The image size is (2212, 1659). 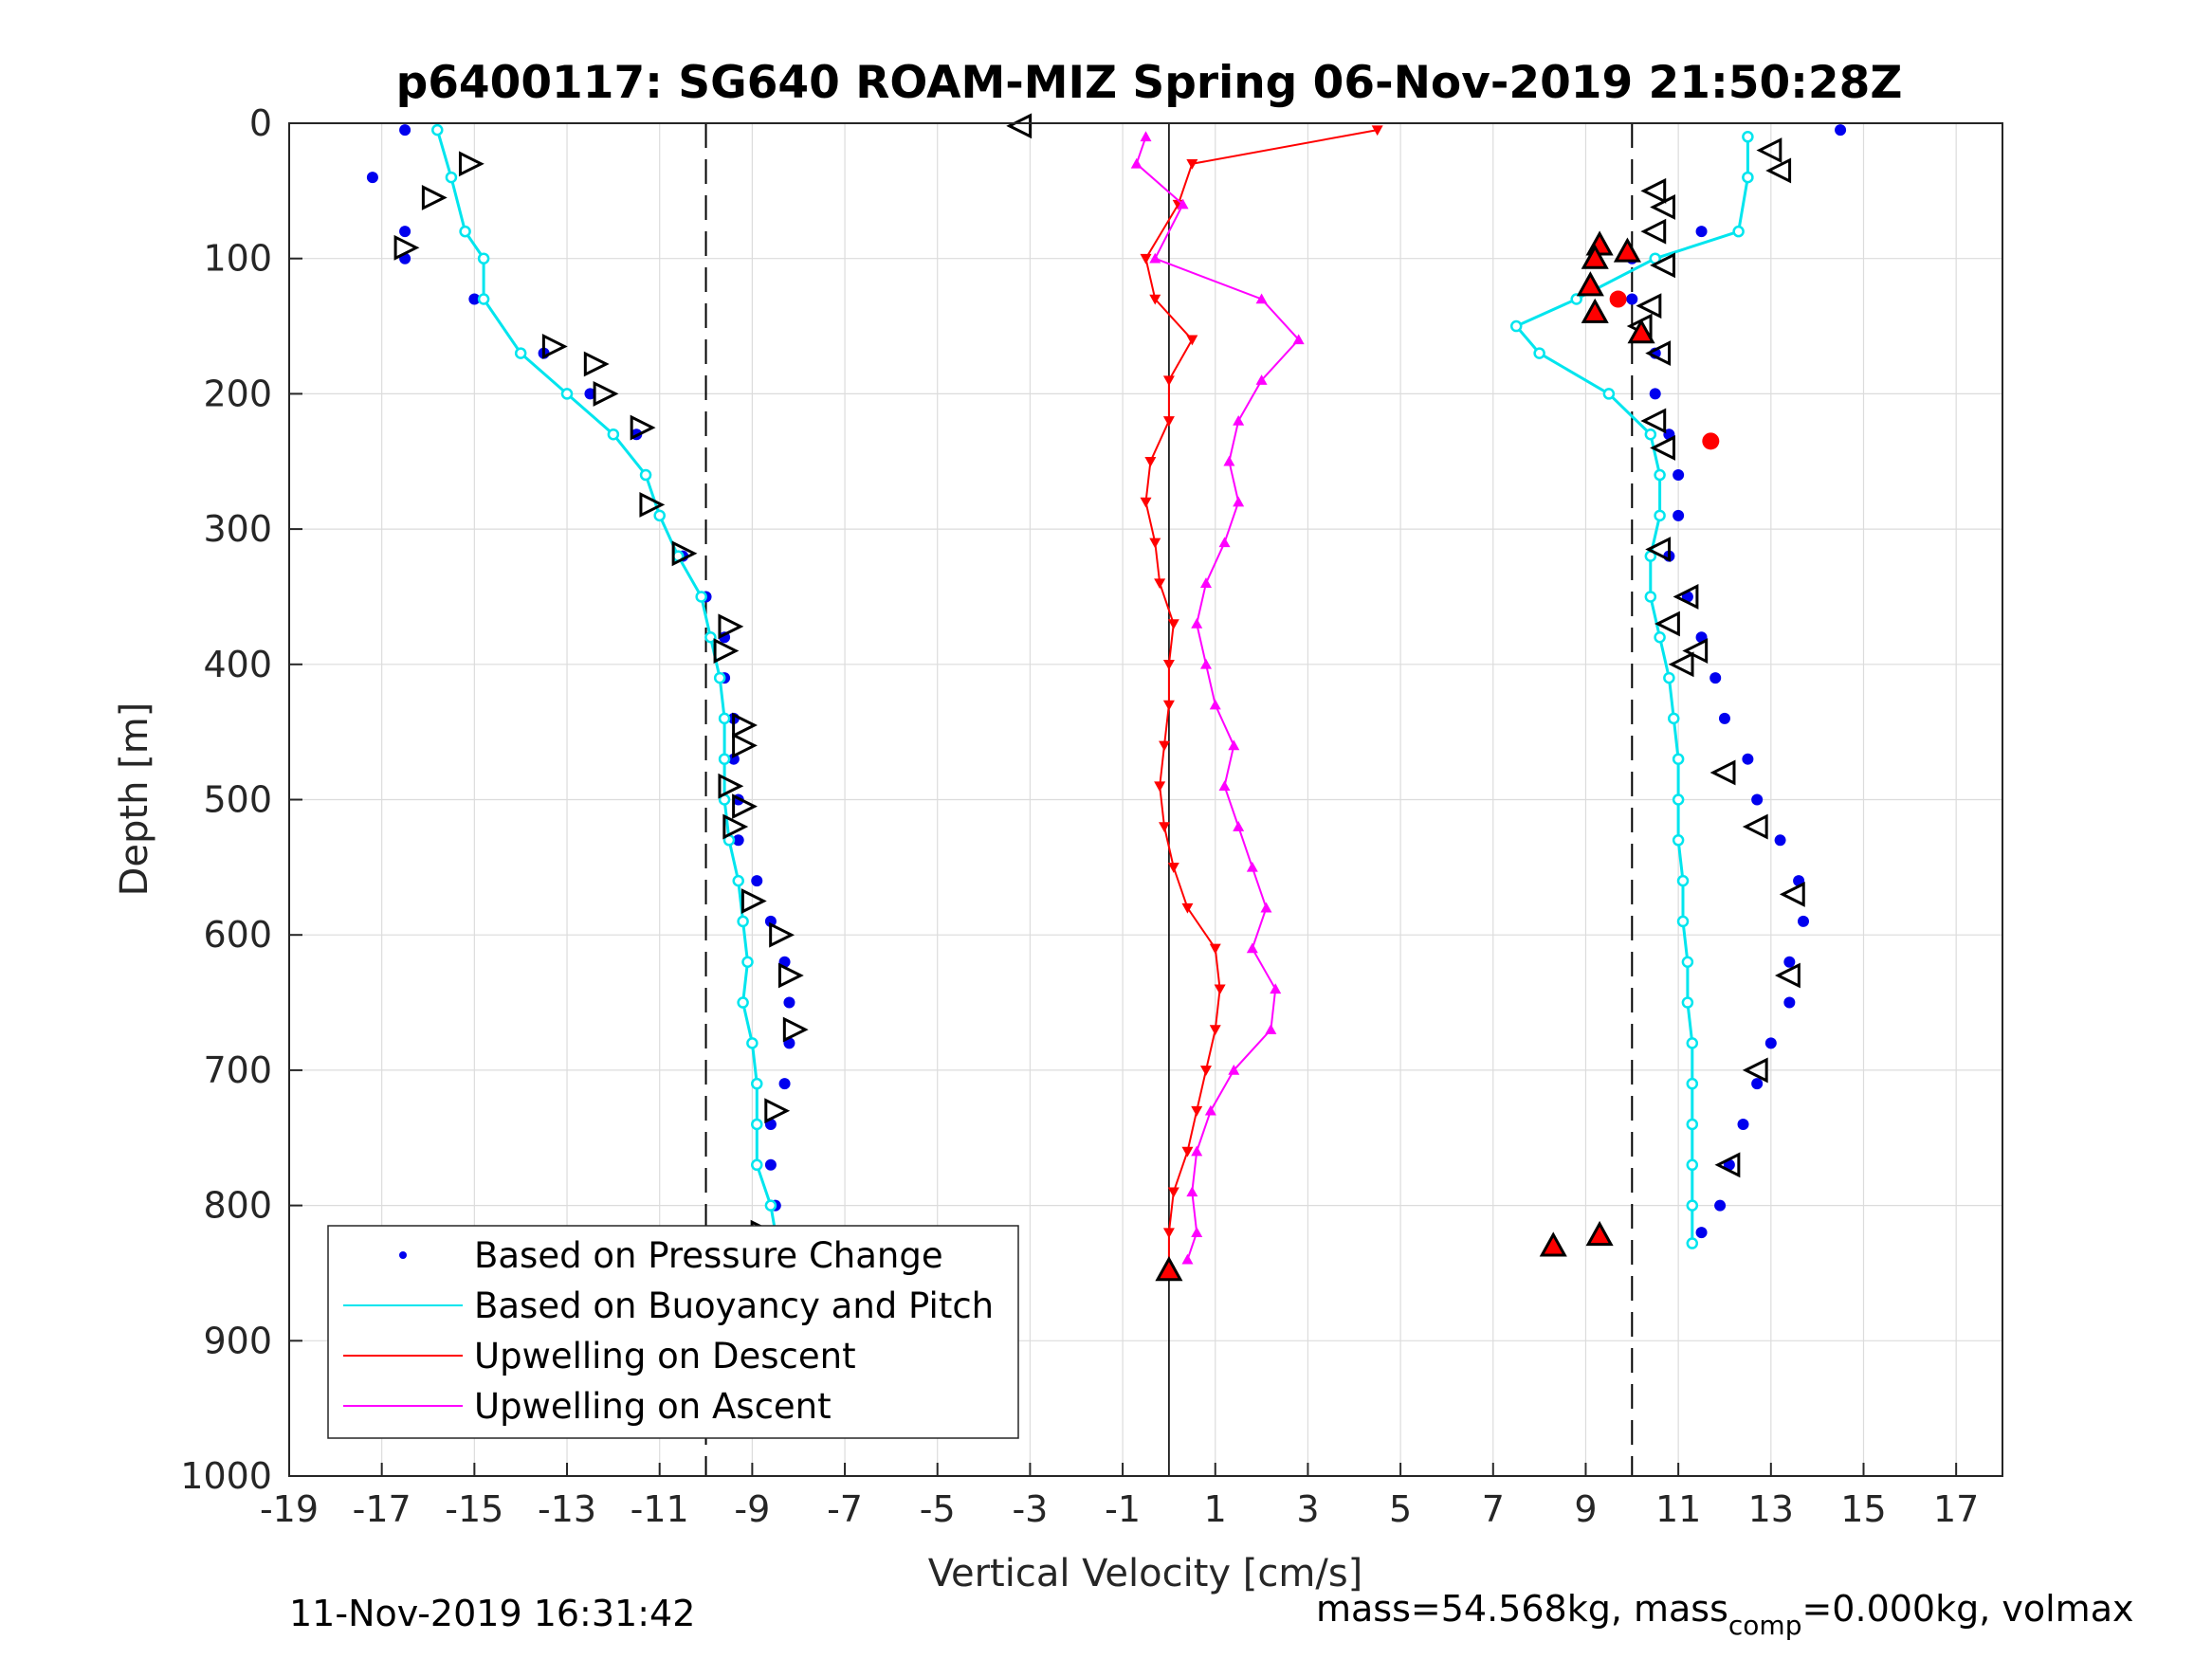 What do you see at coordinates (492, 1613) in the screenshot?
I see `footer-timestamp: 11-Nov-2019 16:31:42` at bounding box center [492, 1613].